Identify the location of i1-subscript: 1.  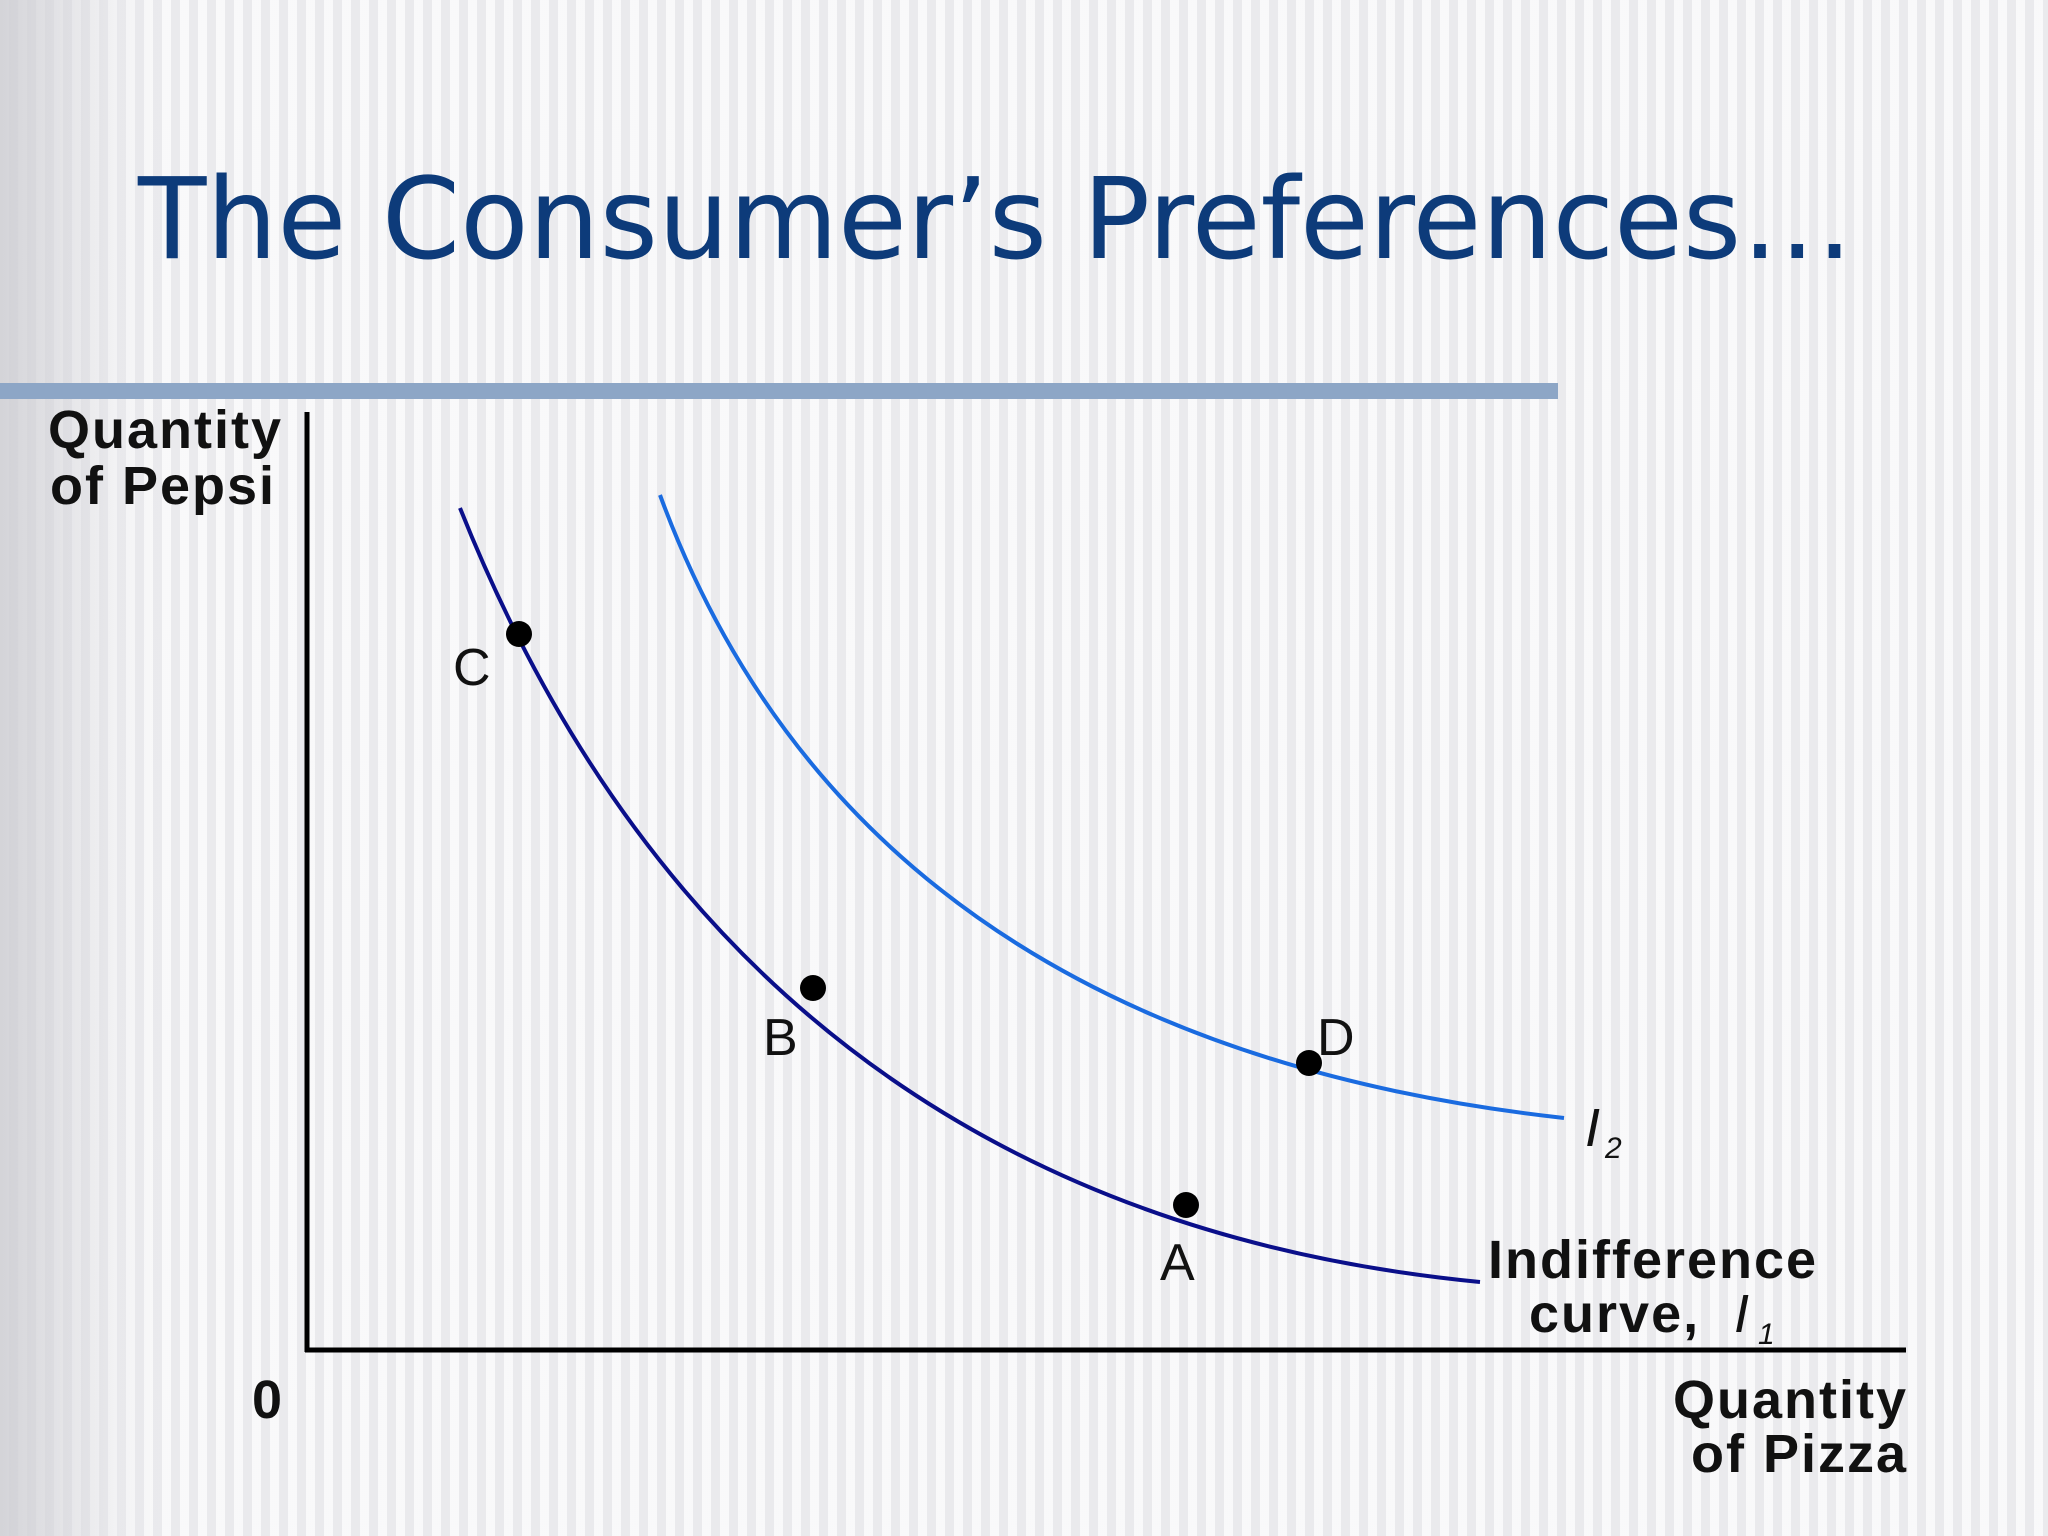
(1766, 1334).